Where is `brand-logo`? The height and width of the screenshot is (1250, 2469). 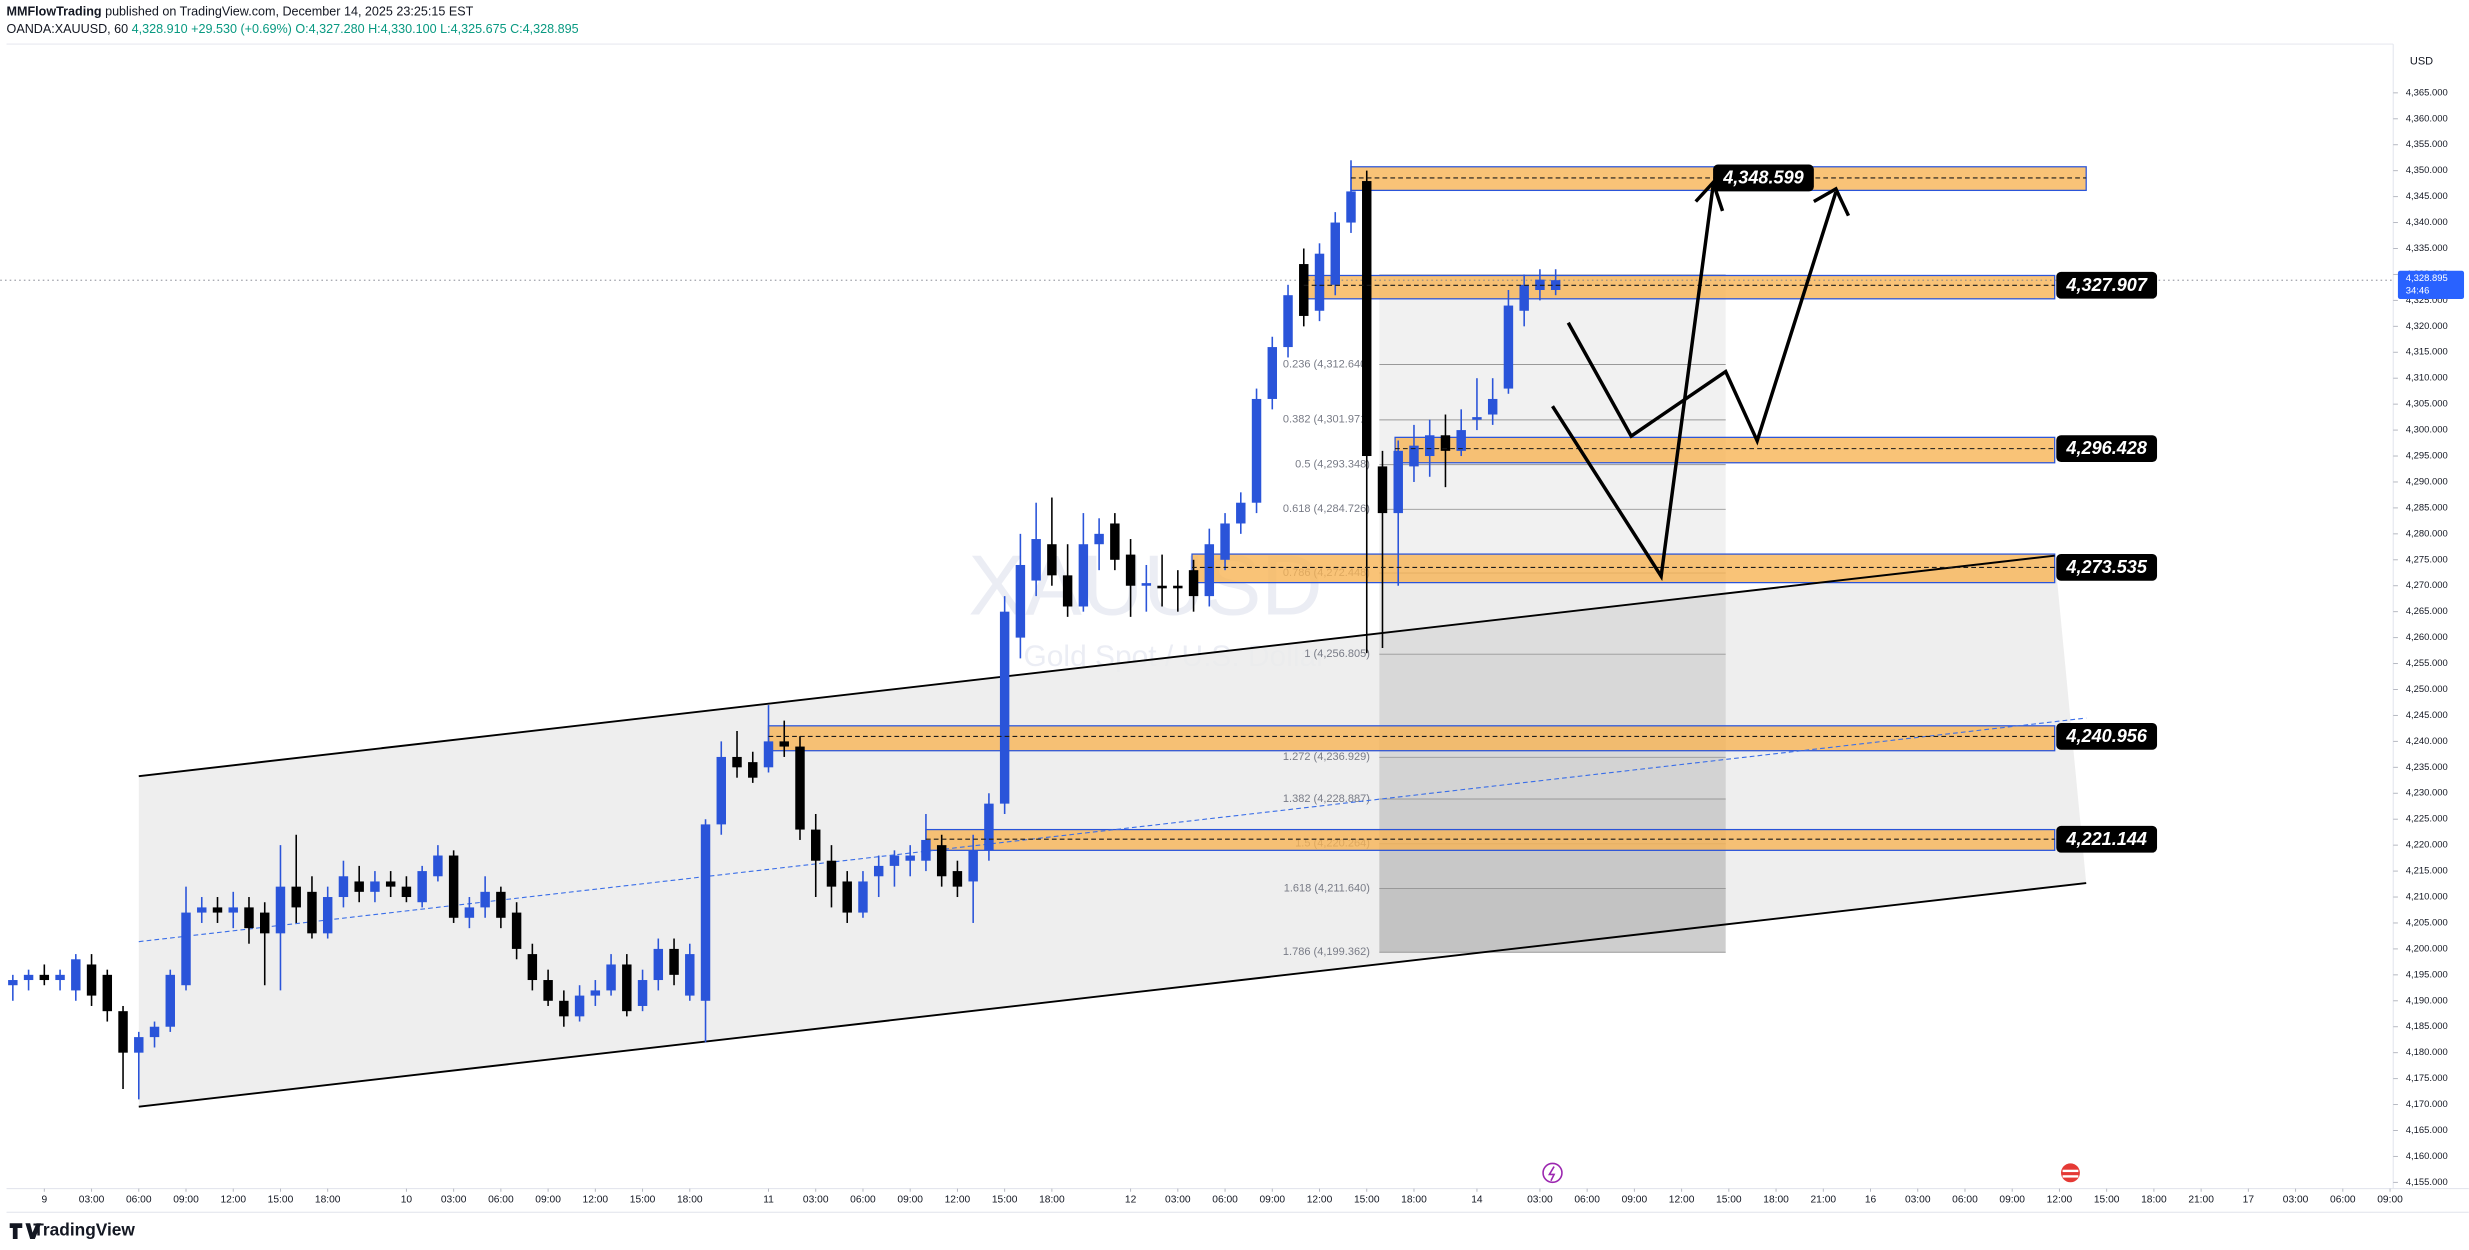 brand-logo is located at coordinates (25, 1231).